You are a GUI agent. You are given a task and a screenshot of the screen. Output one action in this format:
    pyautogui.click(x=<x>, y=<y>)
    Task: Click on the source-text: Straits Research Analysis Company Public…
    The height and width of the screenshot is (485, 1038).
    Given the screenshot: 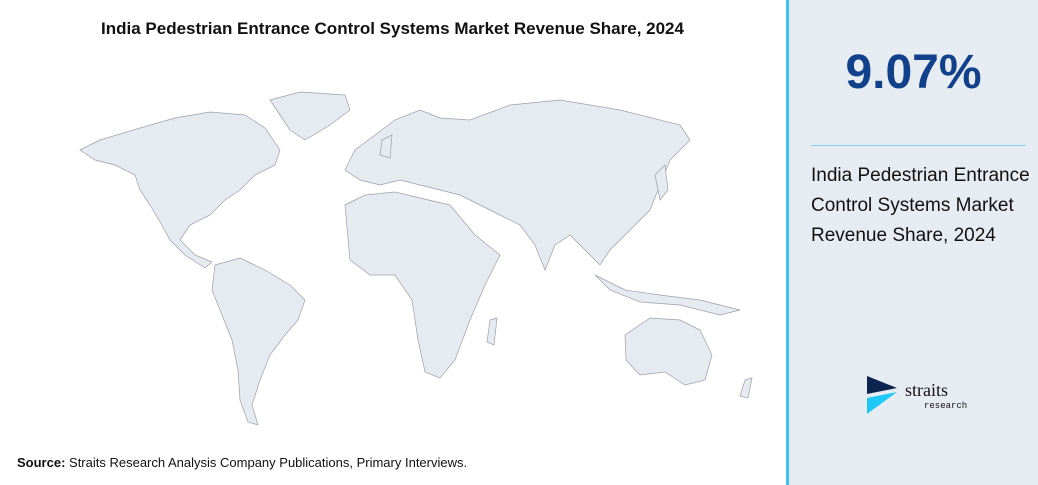 What is the action you would take?
    pyautogui.click(x=266, y=462)
    